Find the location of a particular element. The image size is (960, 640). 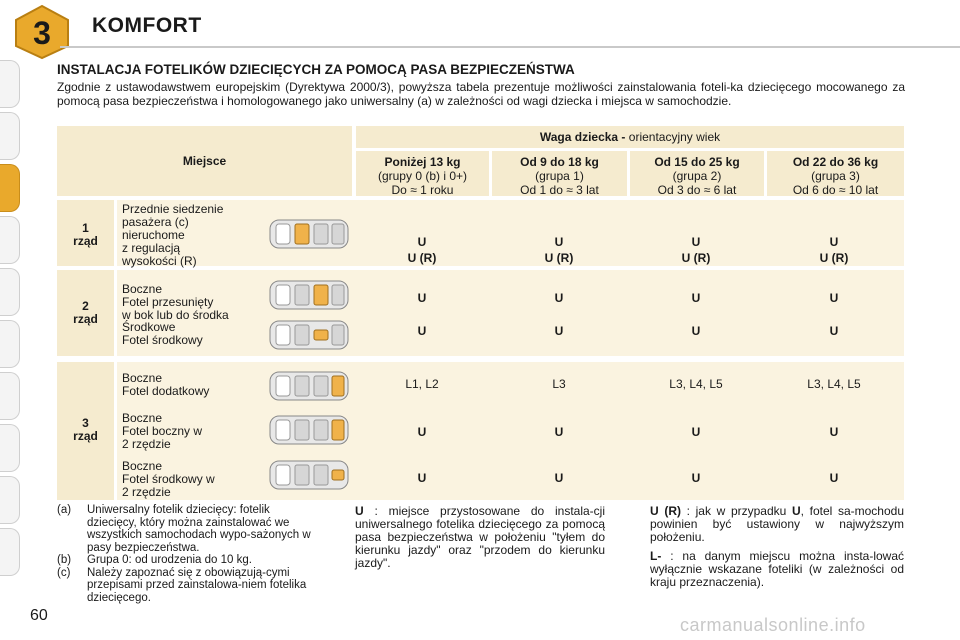

column-title: Poniżej 13 kg is located at coordinates (422, 162).